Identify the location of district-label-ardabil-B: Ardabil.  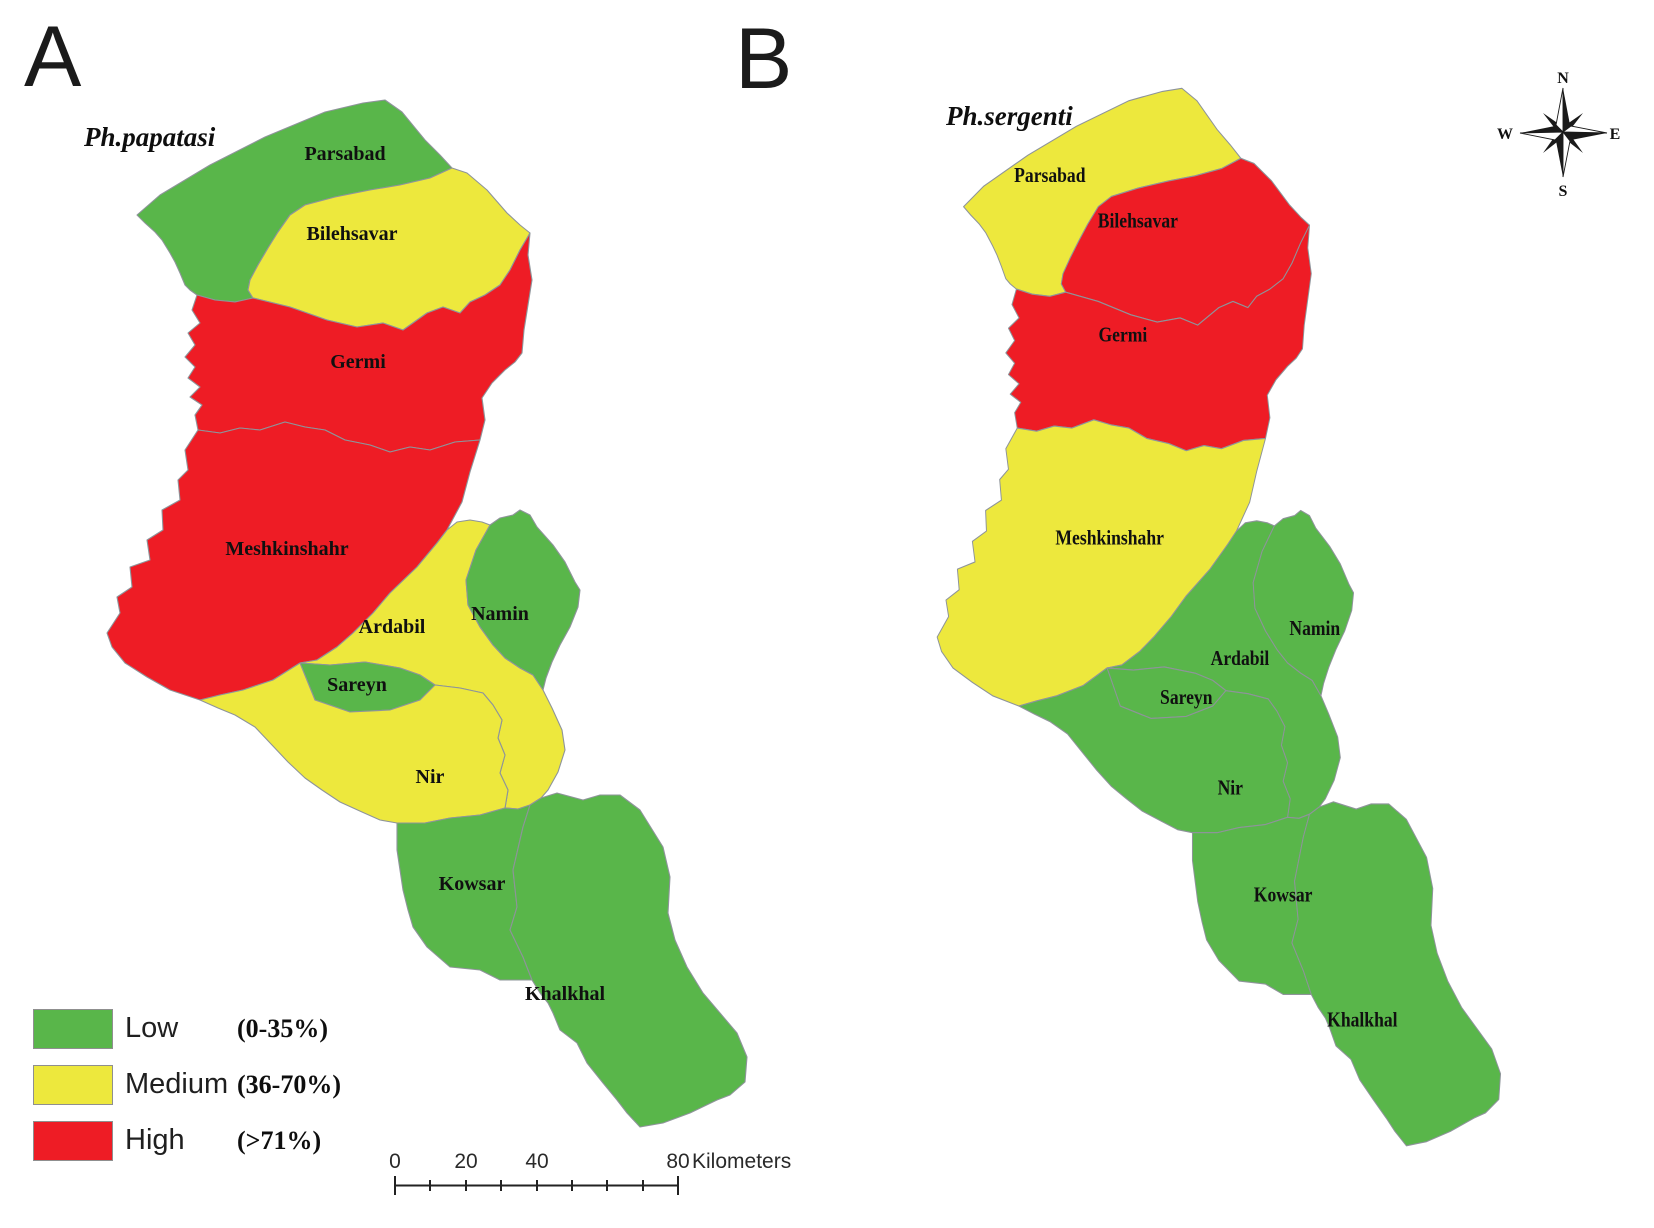
(1240, 659).